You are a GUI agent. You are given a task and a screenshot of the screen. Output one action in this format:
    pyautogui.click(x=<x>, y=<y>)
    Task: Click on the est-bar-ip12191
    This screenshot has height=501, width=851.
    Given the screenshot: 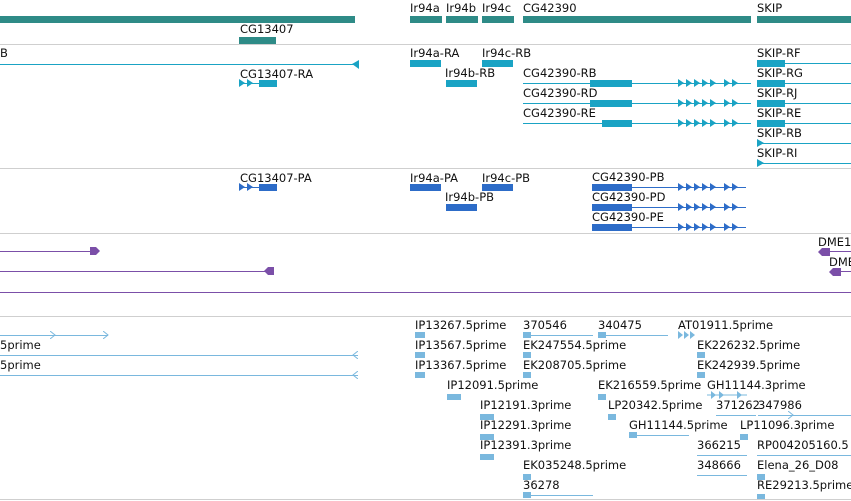 What is the action you would take?
    pyautogui.click(x=487, y=417)
    